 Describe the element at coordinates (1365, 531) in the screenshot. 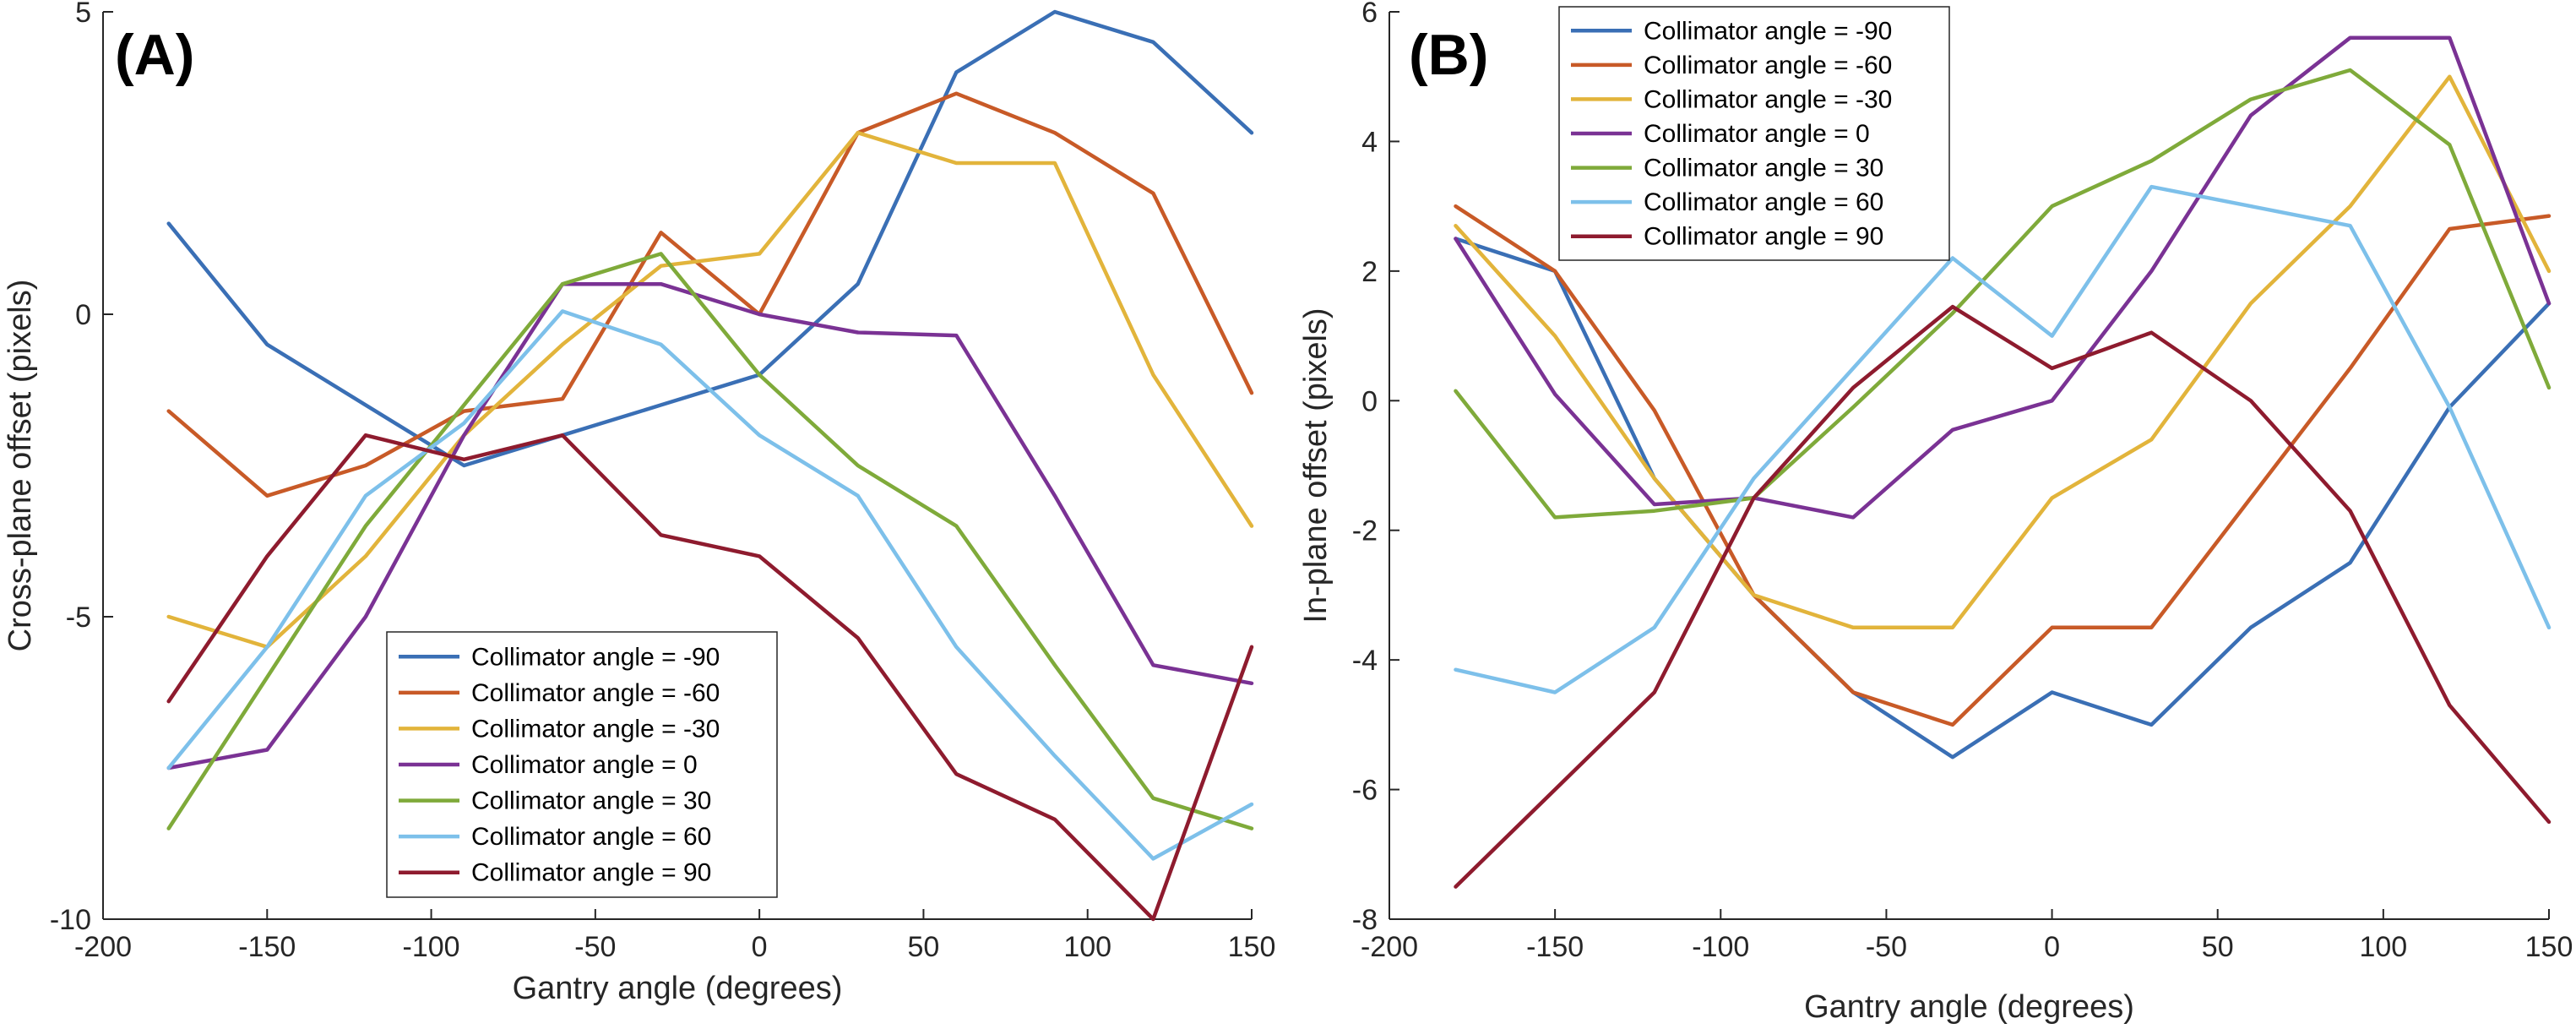

I see `y-tick-label: -2` at that location.